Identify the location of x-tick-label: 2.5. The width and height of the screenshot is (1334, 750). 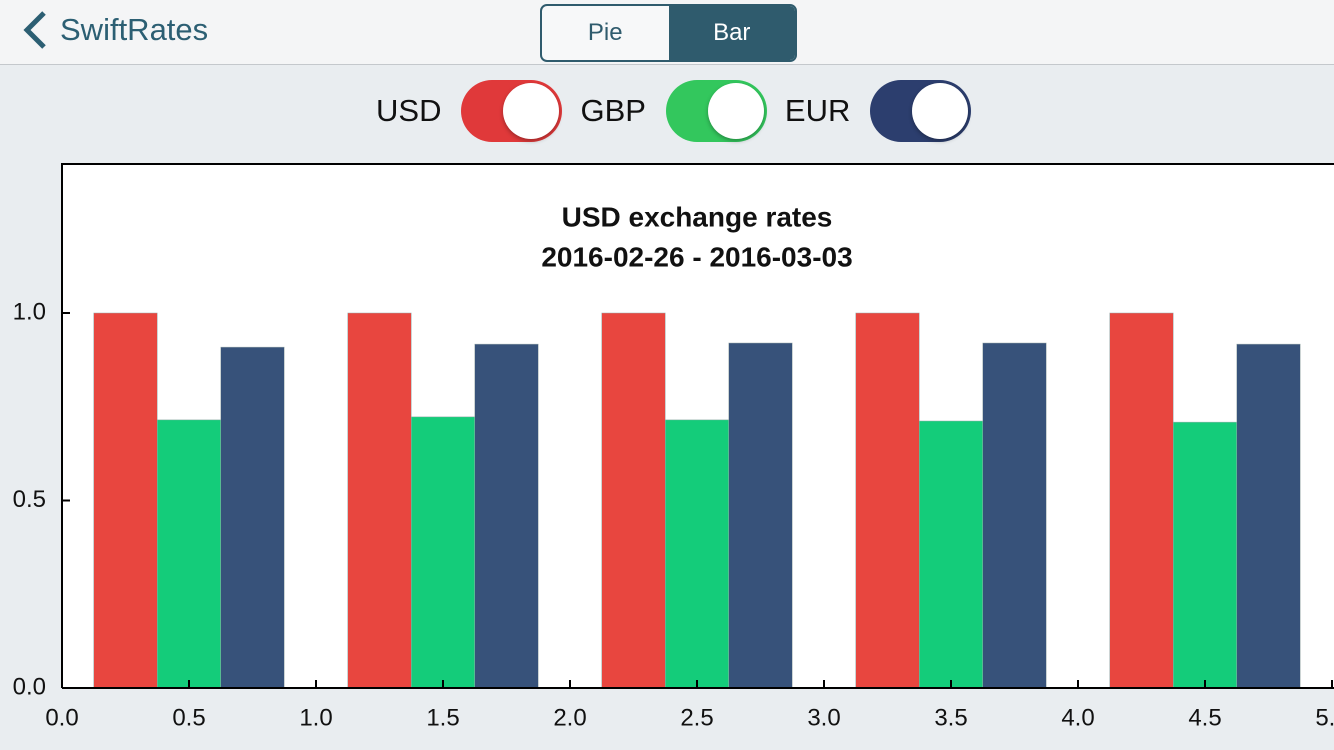
(696, 717).